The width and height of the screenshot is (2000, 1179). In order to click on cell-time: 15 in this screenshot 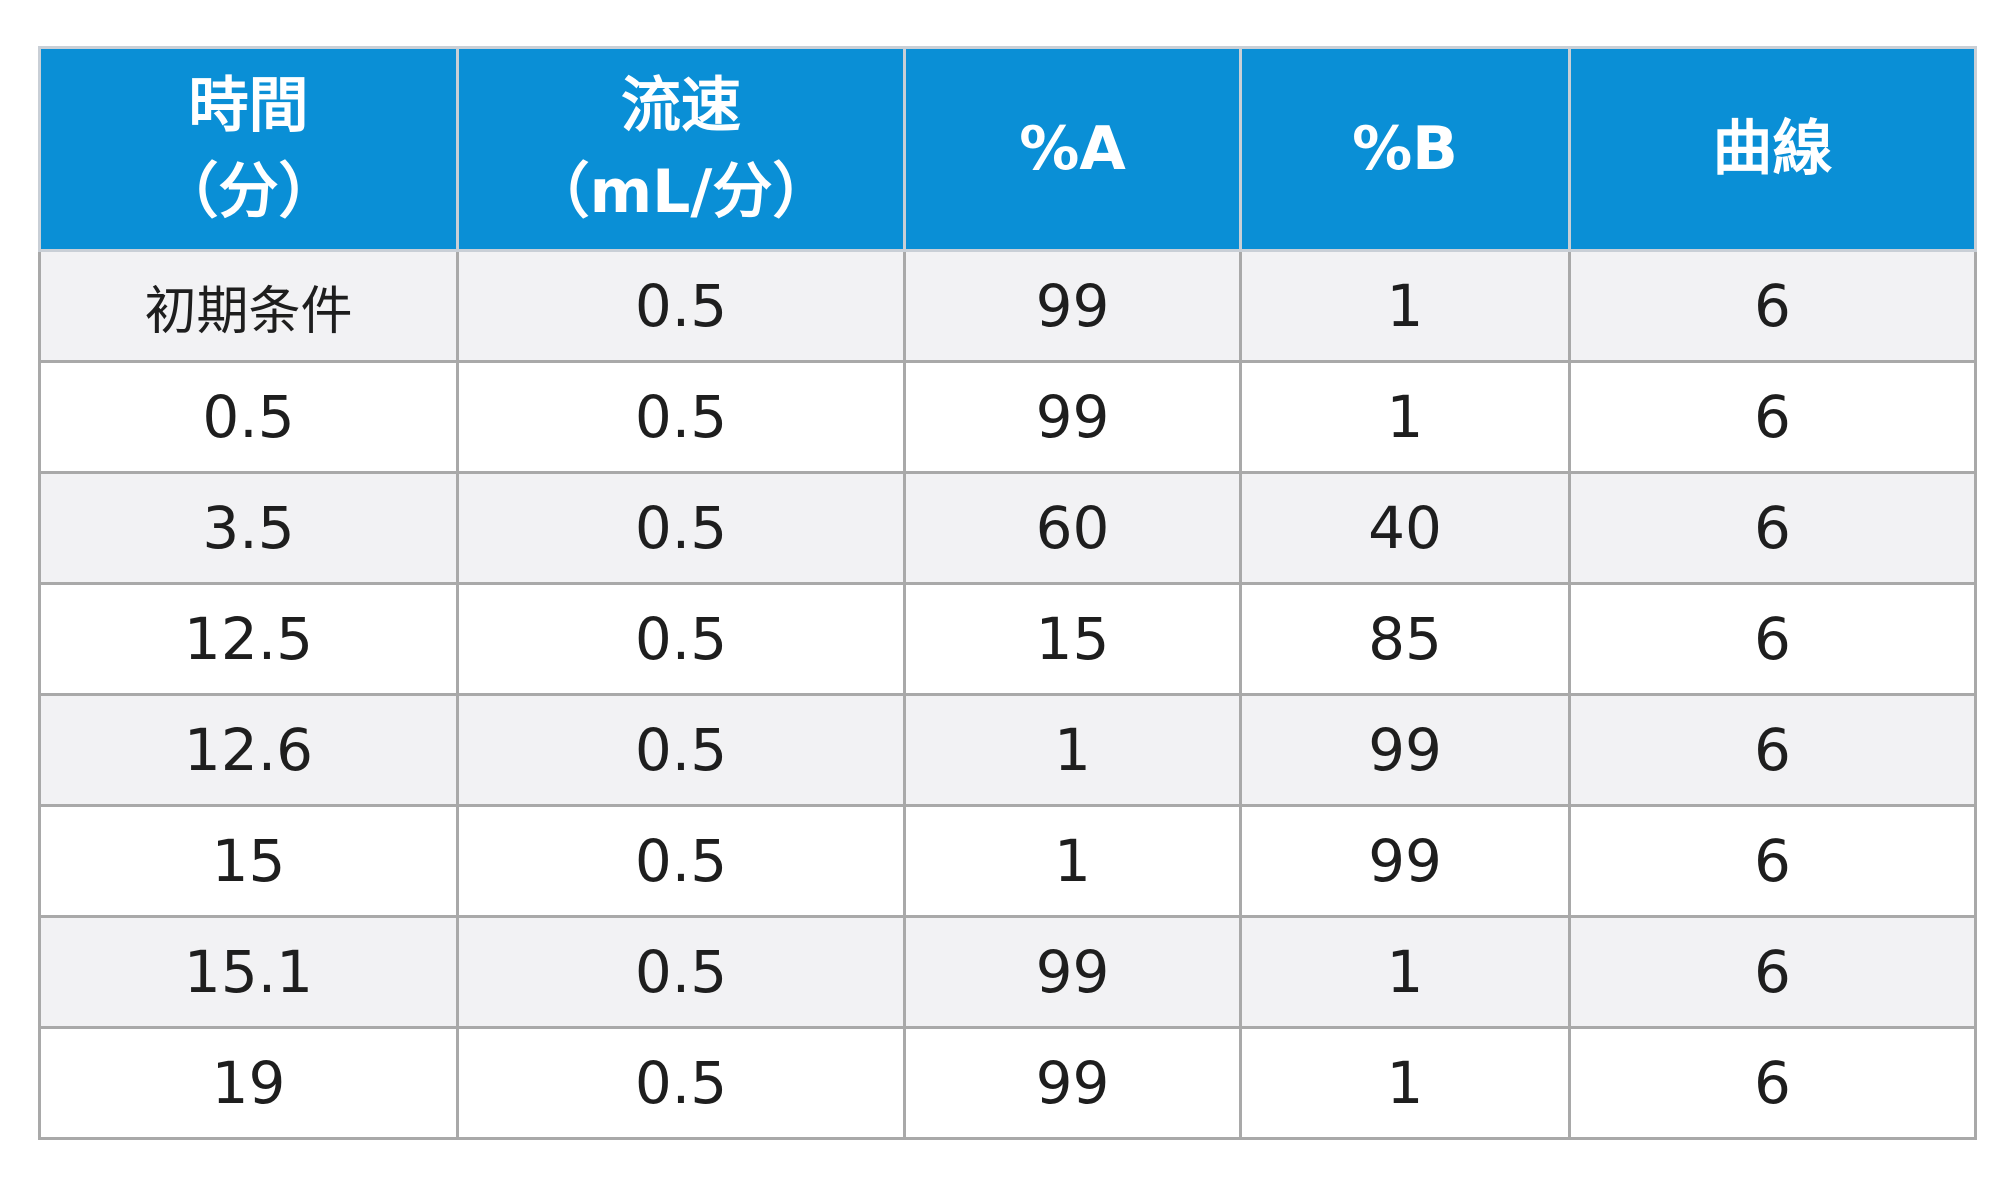, I will do `click(248, 861)`.